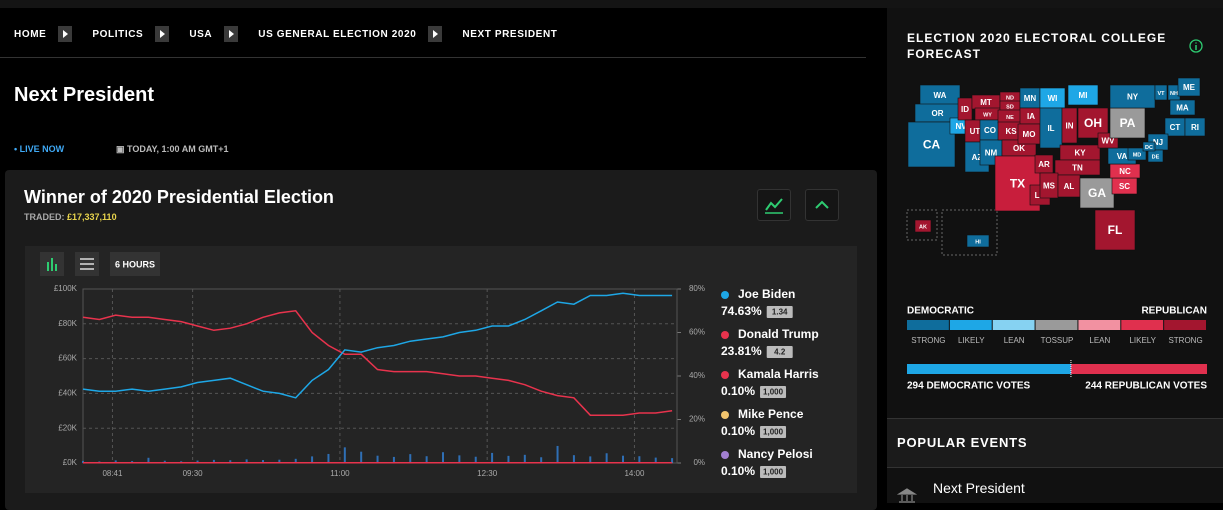 Image resolution: width=1223 pixels, height=510 pixels. What do you see at coordinates (1122, 156) in the screenshot?
I see `state-label: VA` at bounding box center [1122, 156].